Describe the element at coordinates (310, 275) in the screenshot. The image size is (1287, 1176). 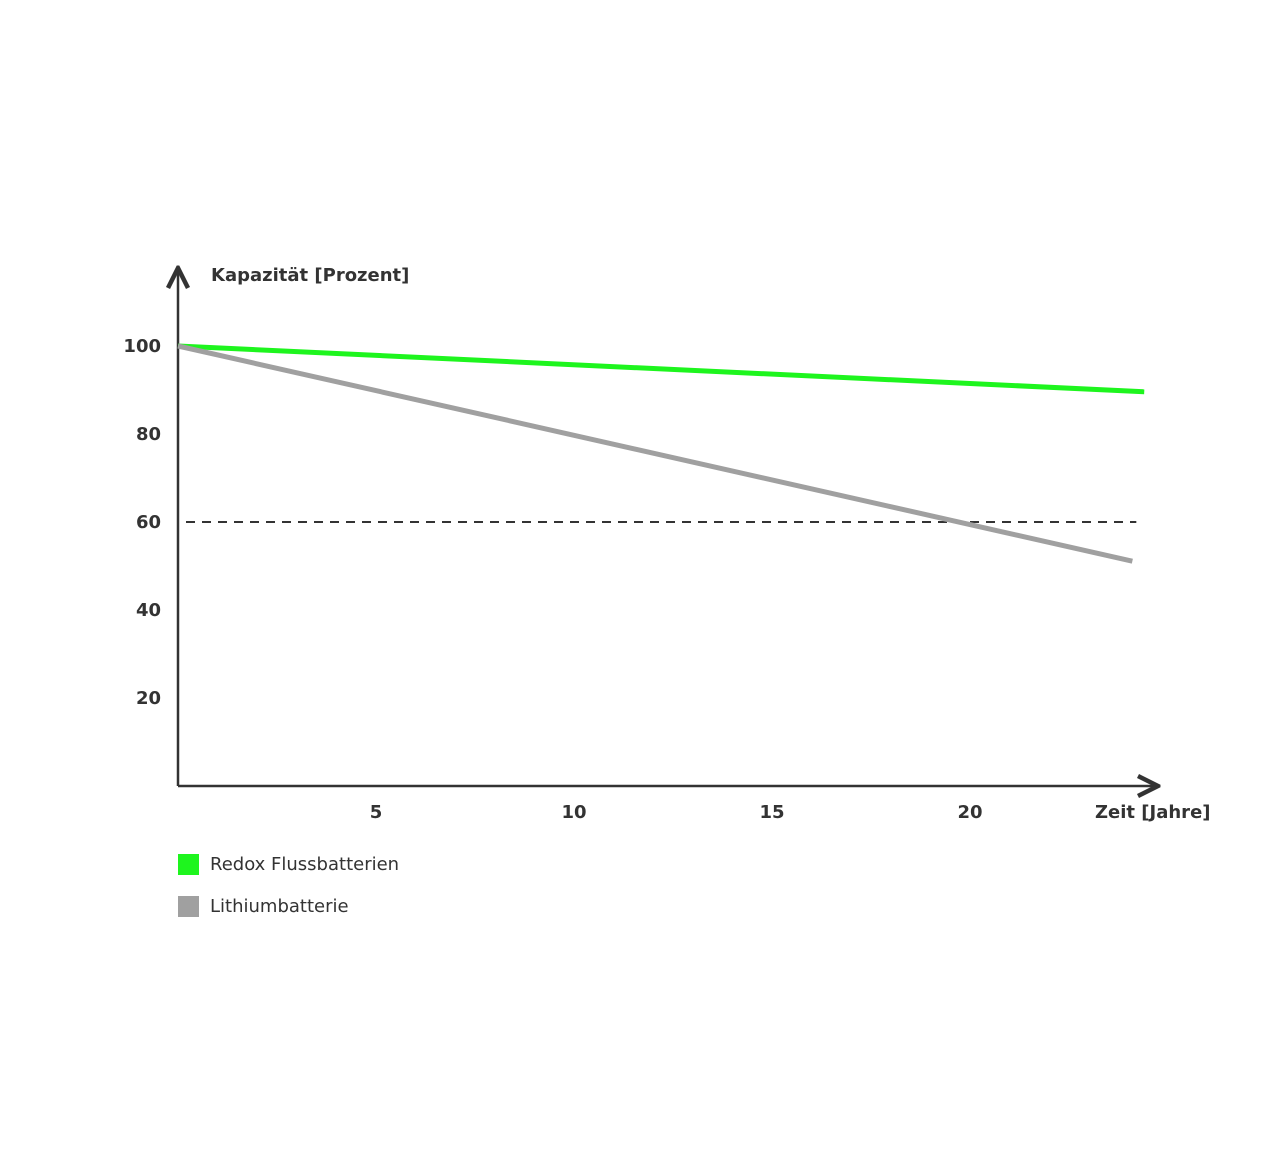
I see `y-axis-label: Kapazität [Prozent]` at that location.